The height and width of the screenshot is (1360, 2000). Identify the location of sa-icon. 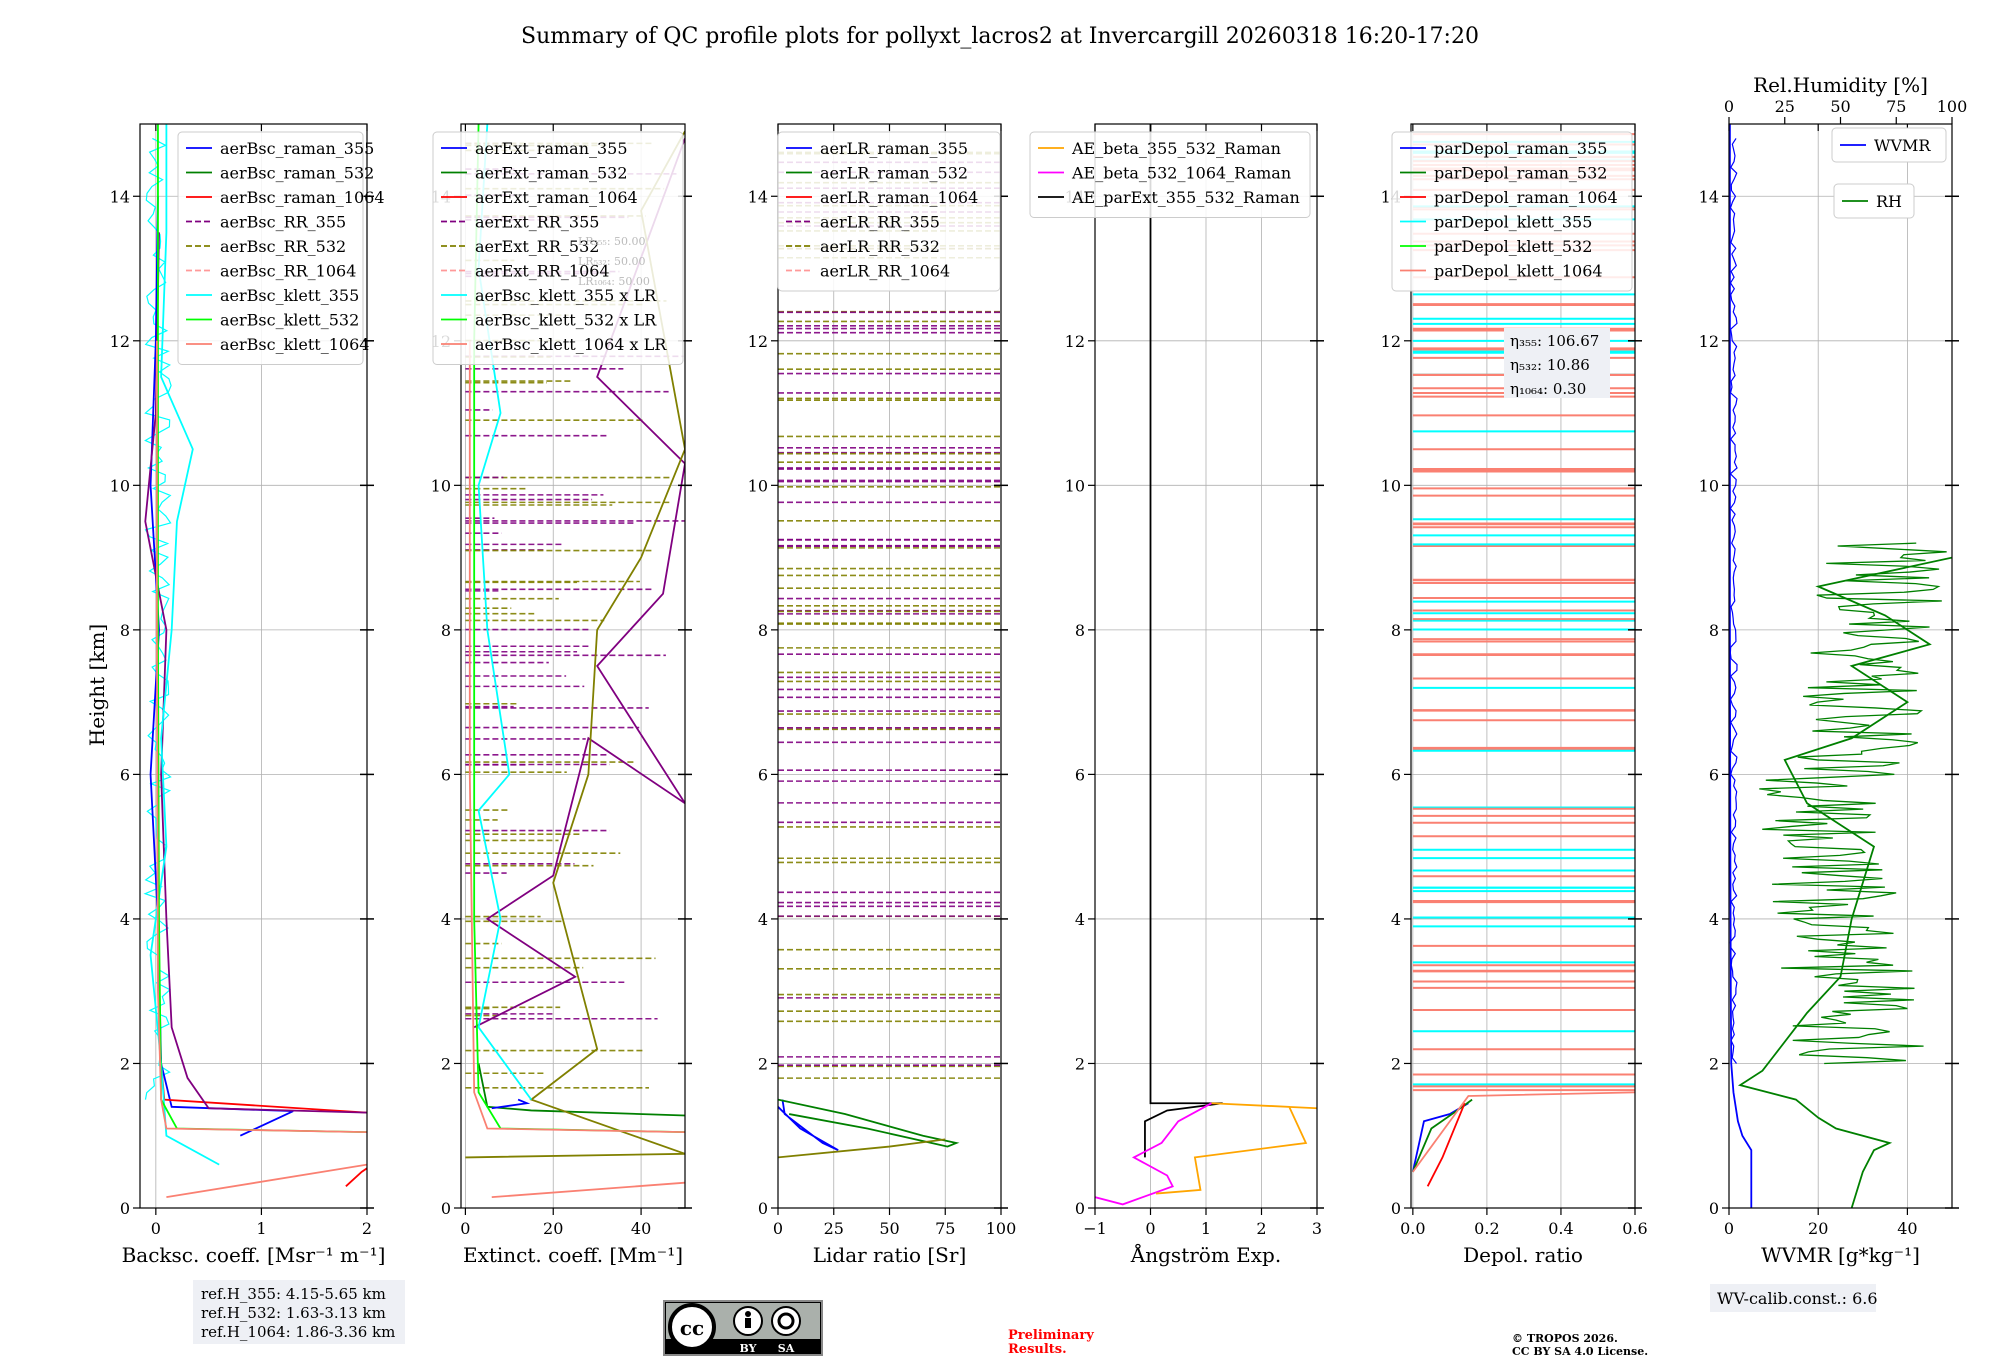
(786, 1321).